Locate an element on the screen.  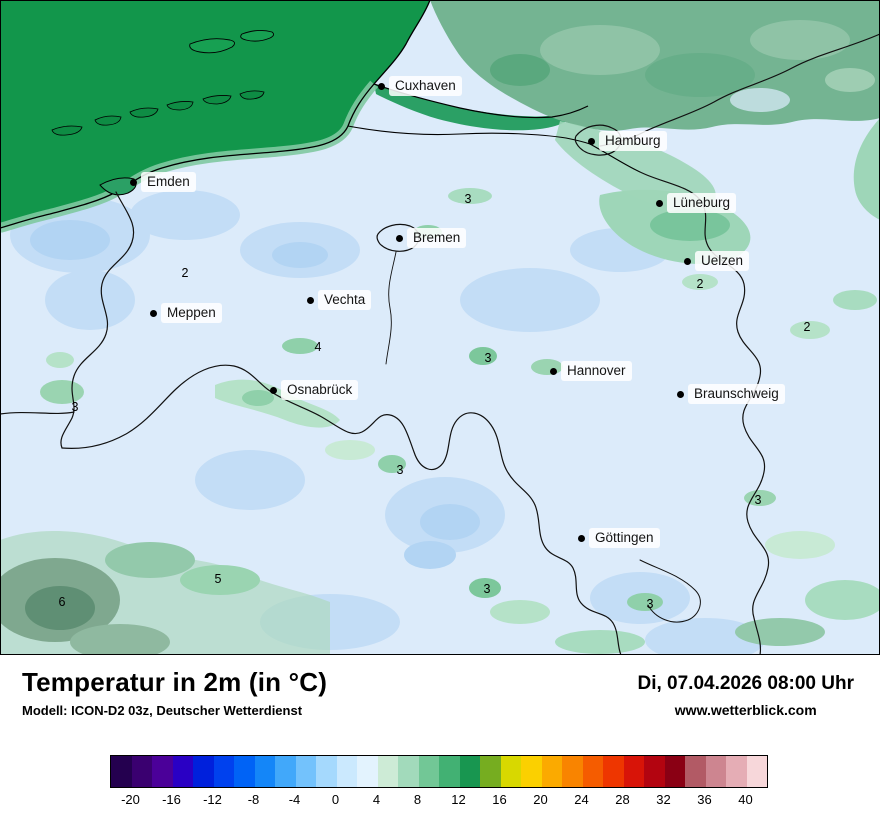
legend-tick-label: 40 is located at coordinates (745, 799).